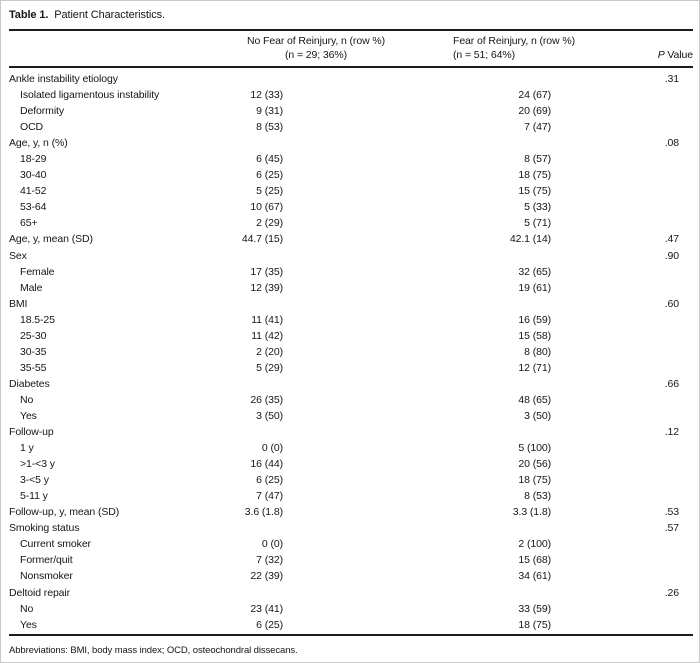 The height and width of the screenshot is (663, 700). Describe the element at coordinates (534, 367) in the screenshot. I see `fear-cell: 12 (71)` at that location.